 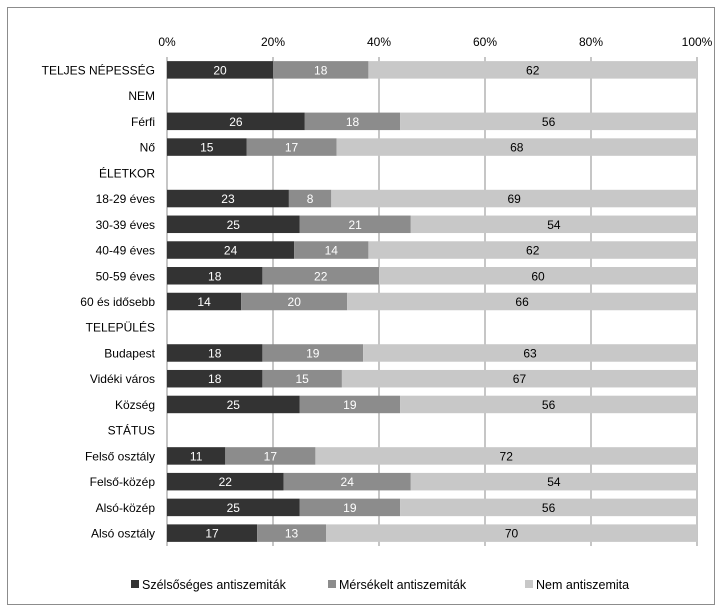 I want to click on data-label: 67, so click(x=520, y=379).